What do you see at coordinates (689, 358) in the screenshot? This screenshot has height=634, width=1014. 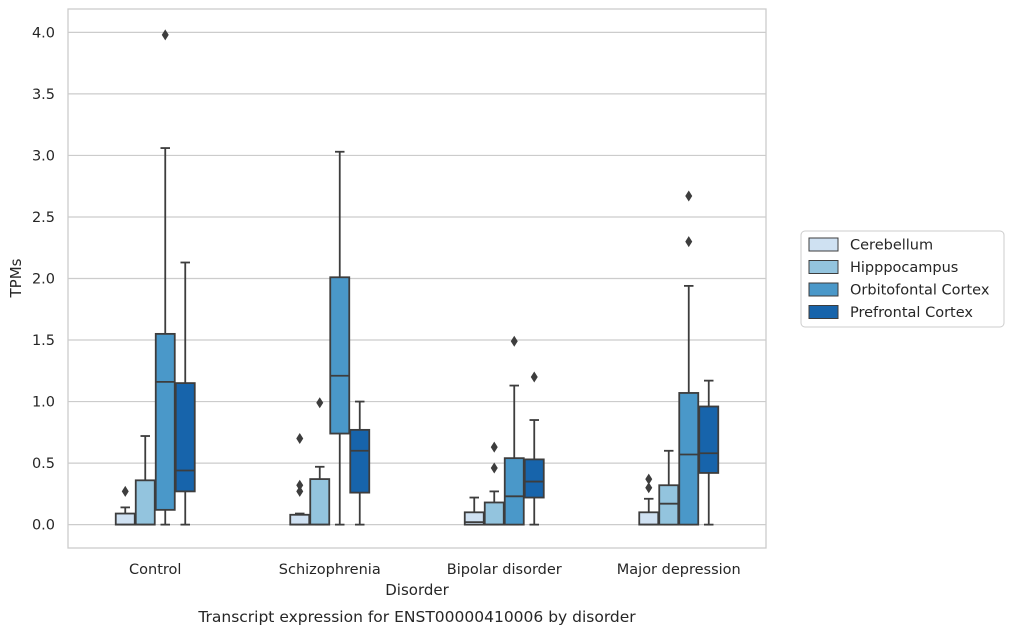 I see `box-orbitofontal-cortex-major-depression` at bounding box center [689, 358].